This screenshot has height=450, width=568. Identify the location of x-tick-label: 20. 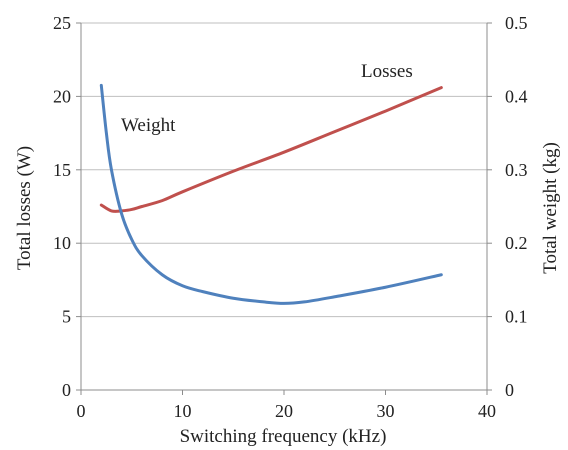
(284, 411).